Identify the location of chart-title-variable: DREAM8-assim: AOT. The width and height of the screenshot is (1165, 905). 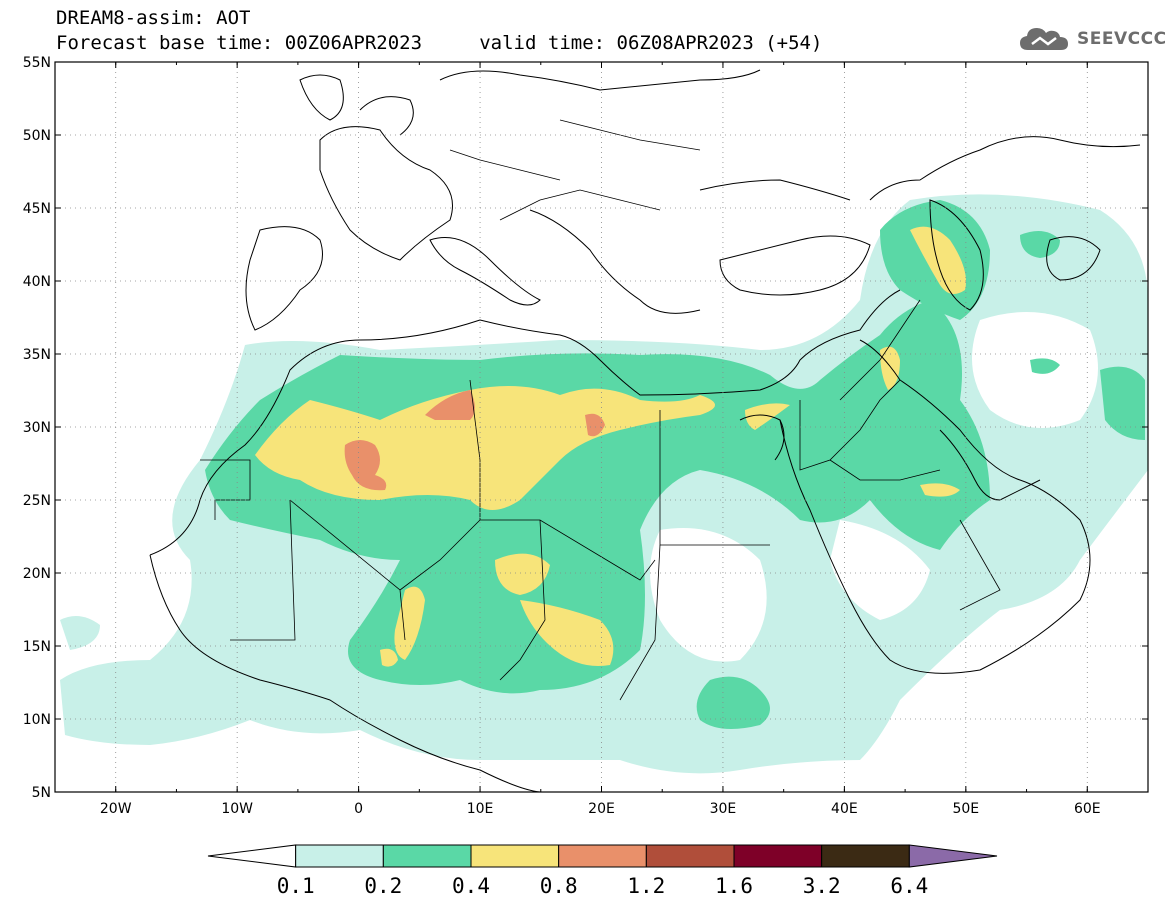
(153, 18).